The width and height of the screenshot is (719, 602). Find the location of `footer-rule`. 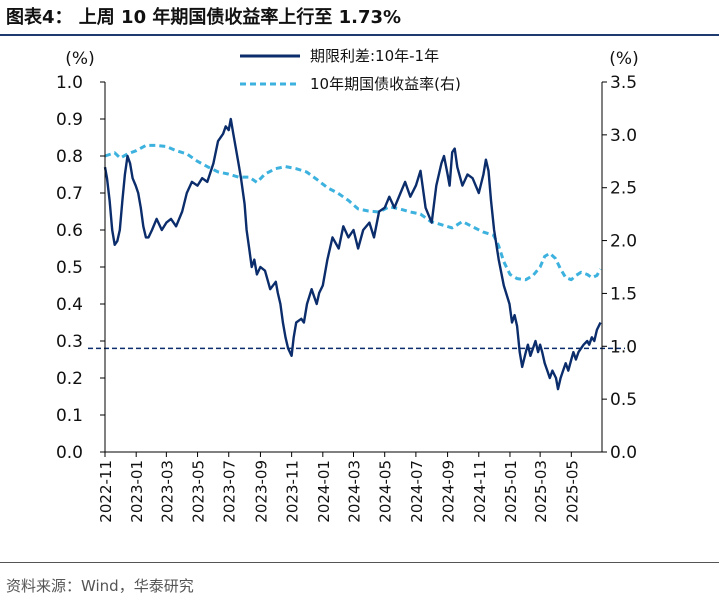

footer-rule is located at coordinates (359, 562).